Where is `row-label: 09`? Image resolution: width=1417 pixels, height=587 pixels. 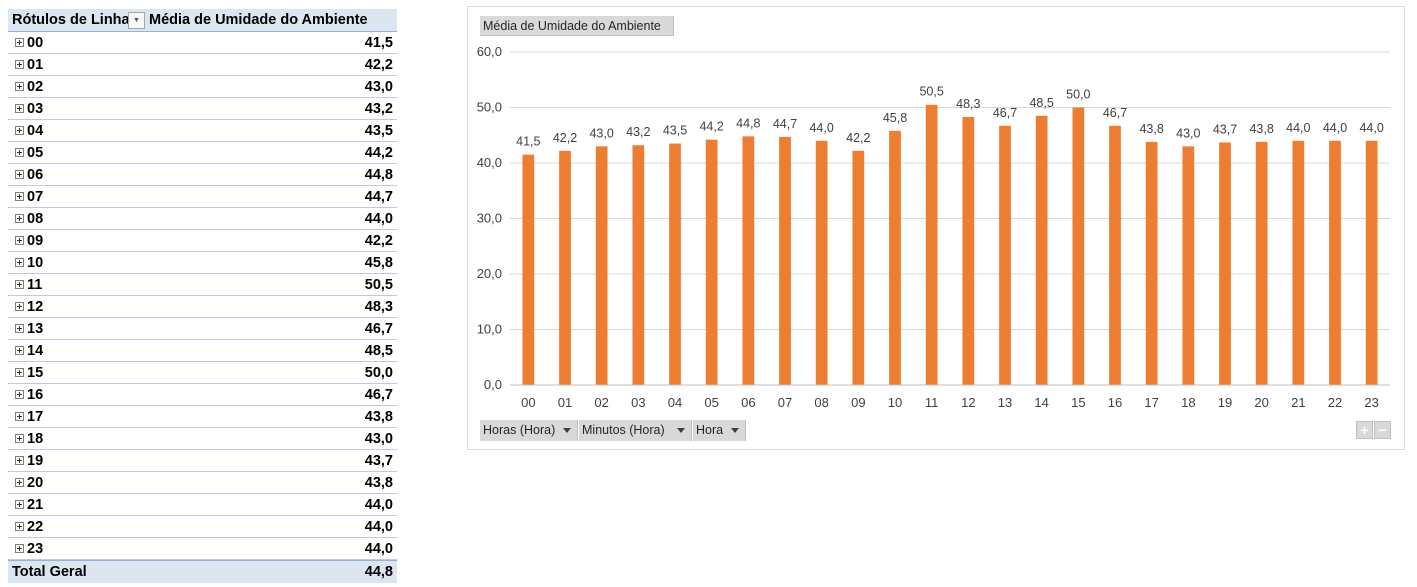 row-label: 09 is located at coordinates (35, 240).